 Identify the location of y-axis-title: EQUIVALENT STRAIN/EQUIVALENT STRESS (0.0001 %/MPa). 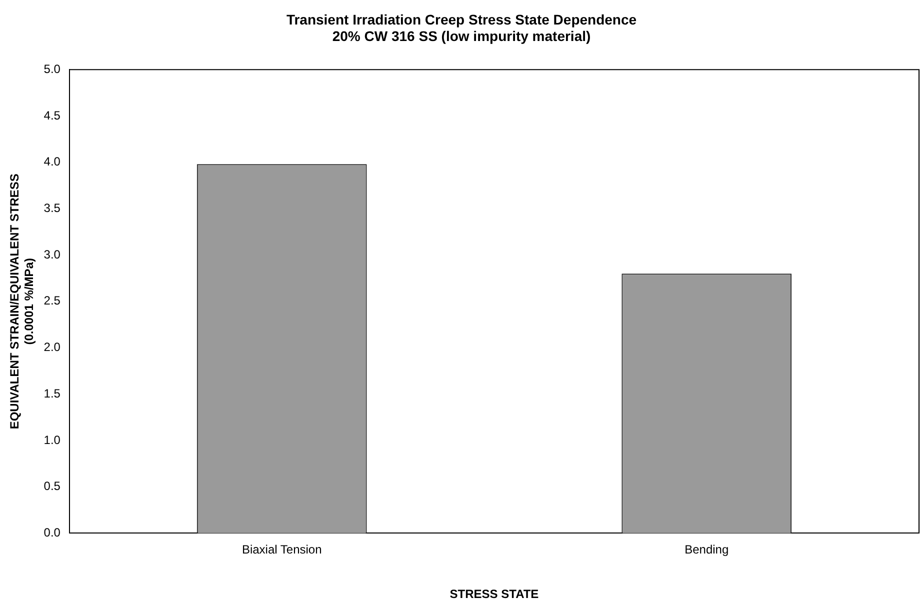
(22, 302).